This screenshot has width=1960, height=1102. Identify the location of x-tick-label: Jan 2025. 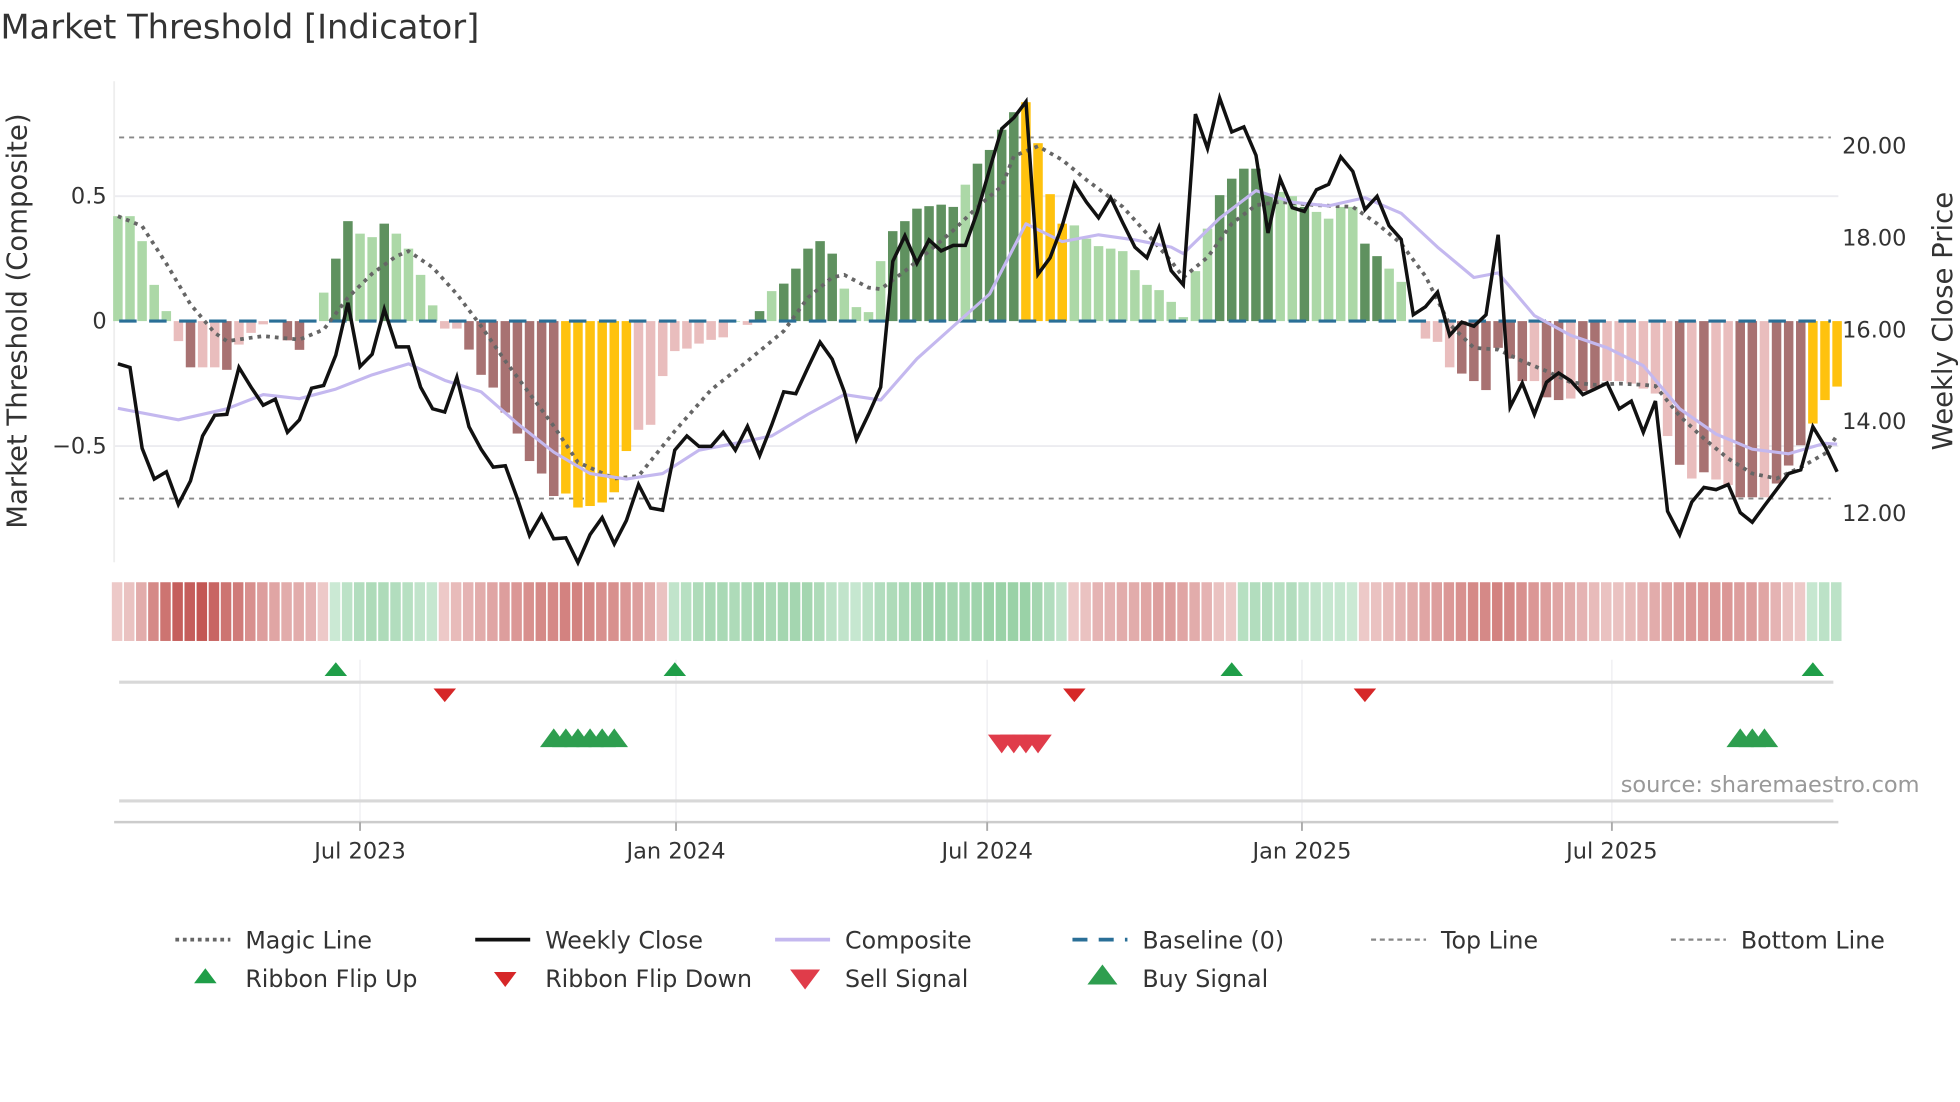
(1300, 851).